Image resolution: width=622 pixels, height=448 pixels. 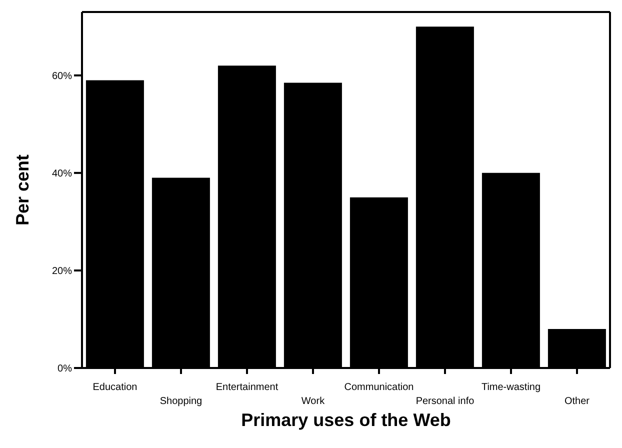 I want to click on y-tick-label: 40%, so click(x=62, y=174).